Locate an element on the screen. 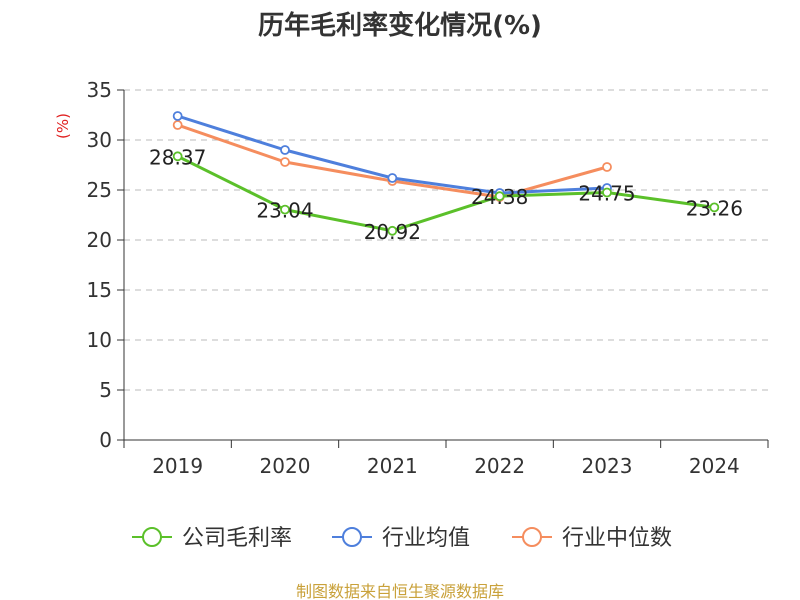 The image size is (800, 600). y-tick-label: 5 is located at coordinates (105, 390).